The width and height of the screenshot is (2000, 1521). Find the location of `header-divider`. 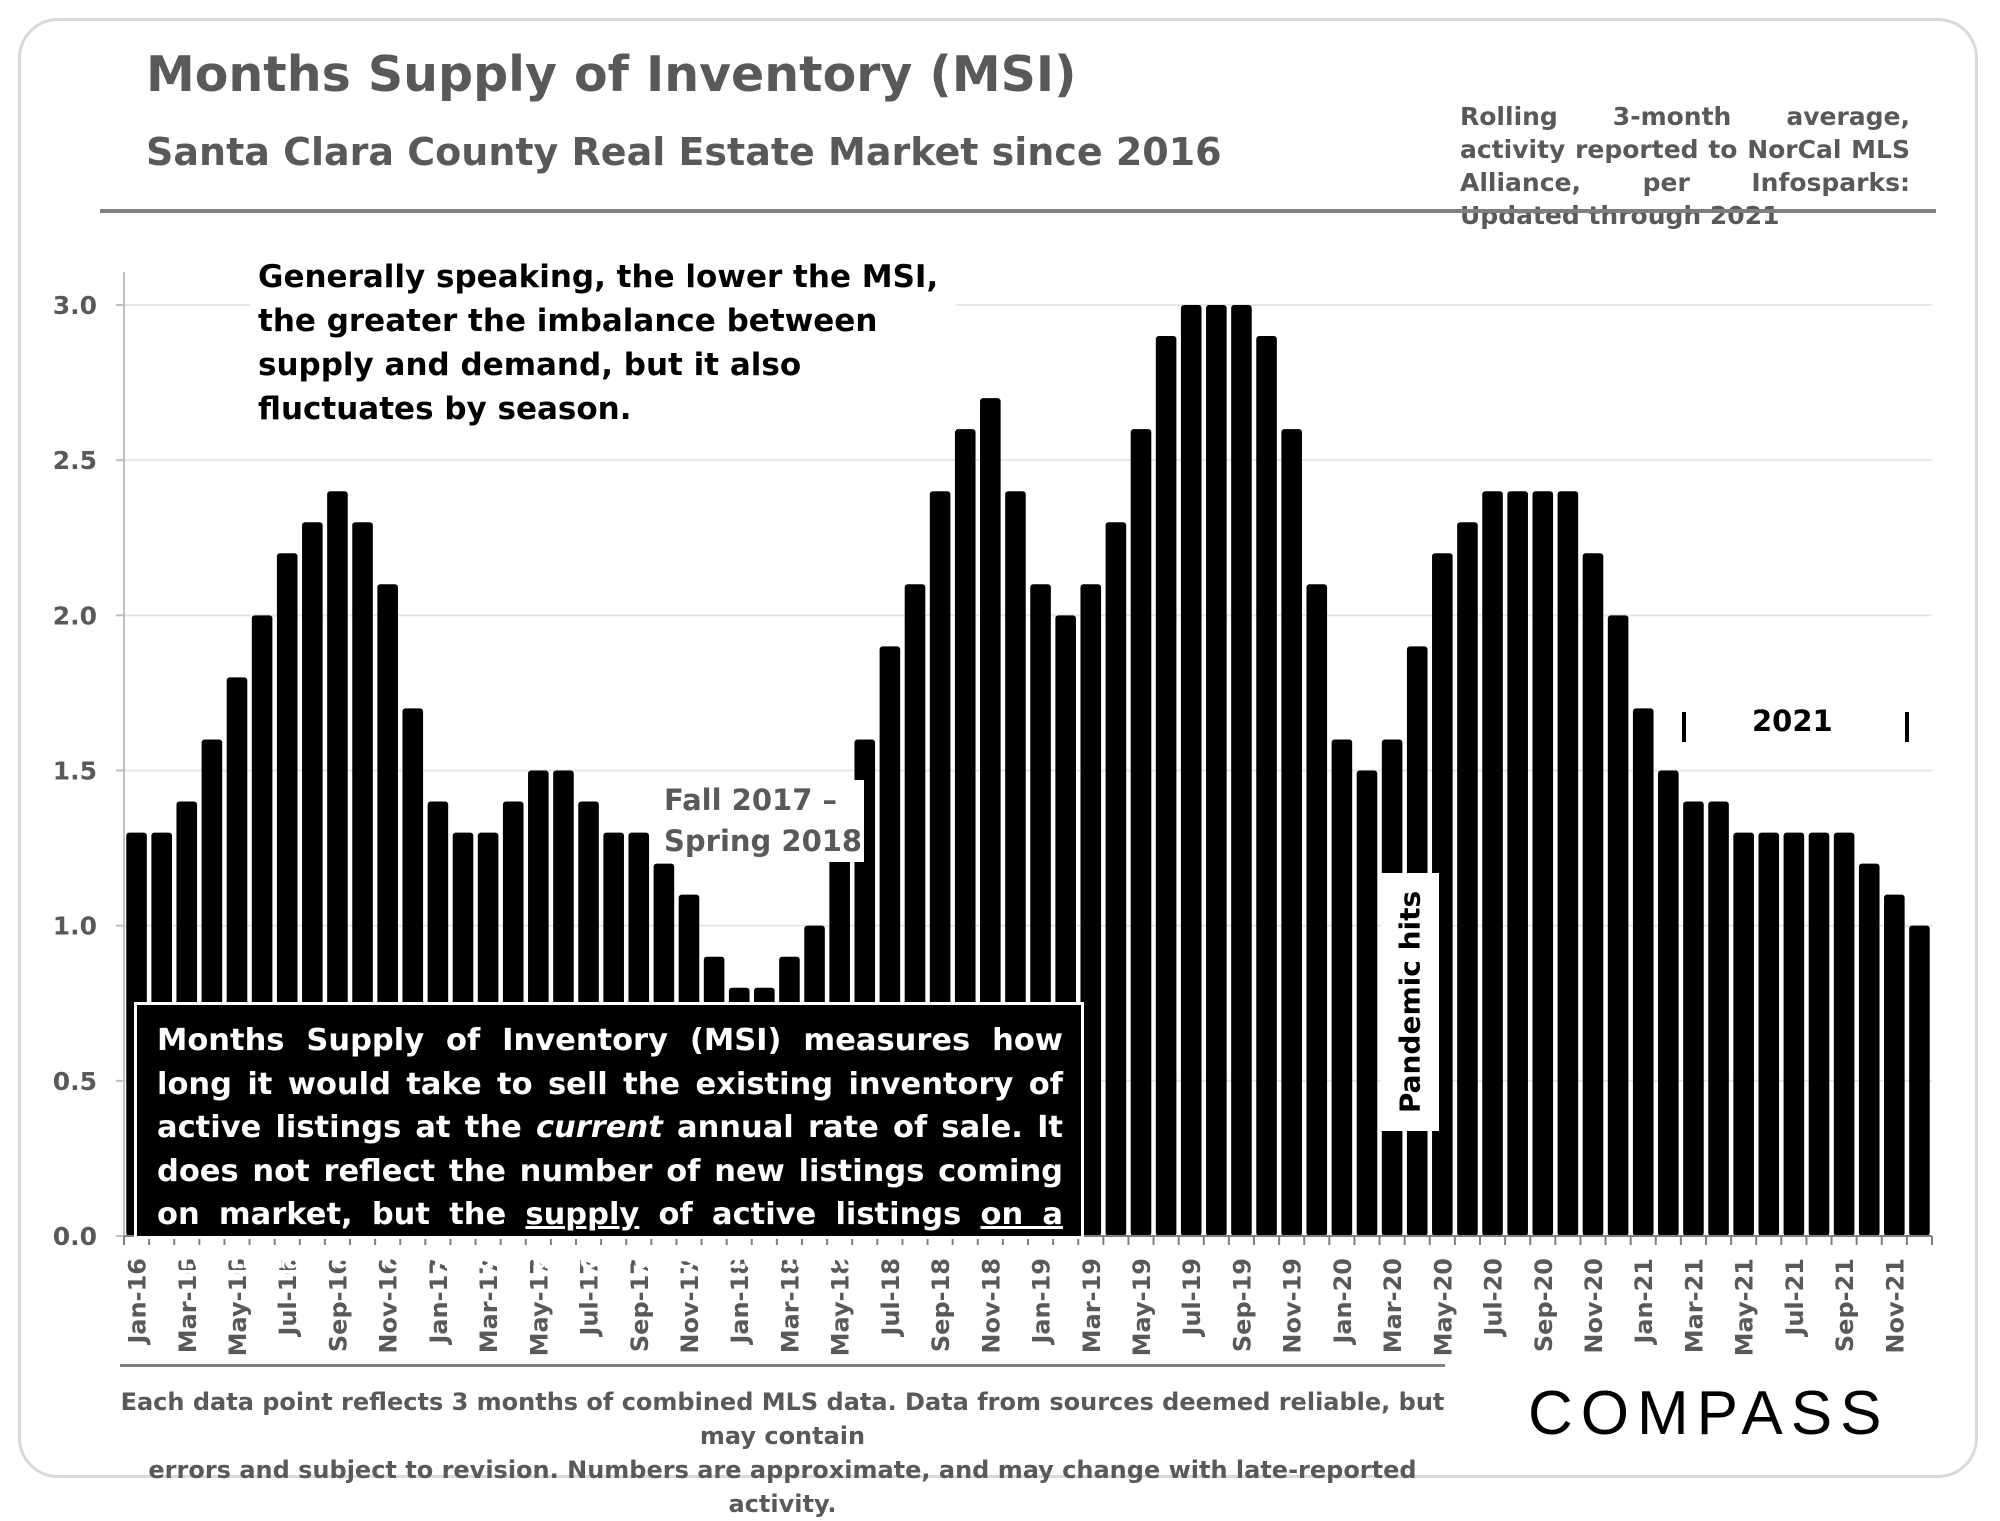

header-divider is located at coordinates (1018, 211).